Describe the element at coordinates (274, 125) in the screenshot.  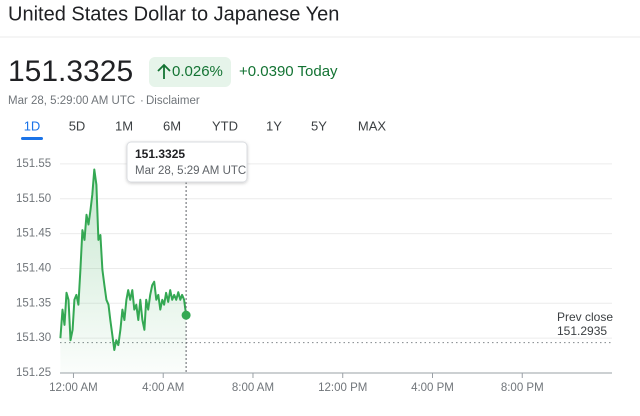
I see `range-tab: 1Y` at that location.